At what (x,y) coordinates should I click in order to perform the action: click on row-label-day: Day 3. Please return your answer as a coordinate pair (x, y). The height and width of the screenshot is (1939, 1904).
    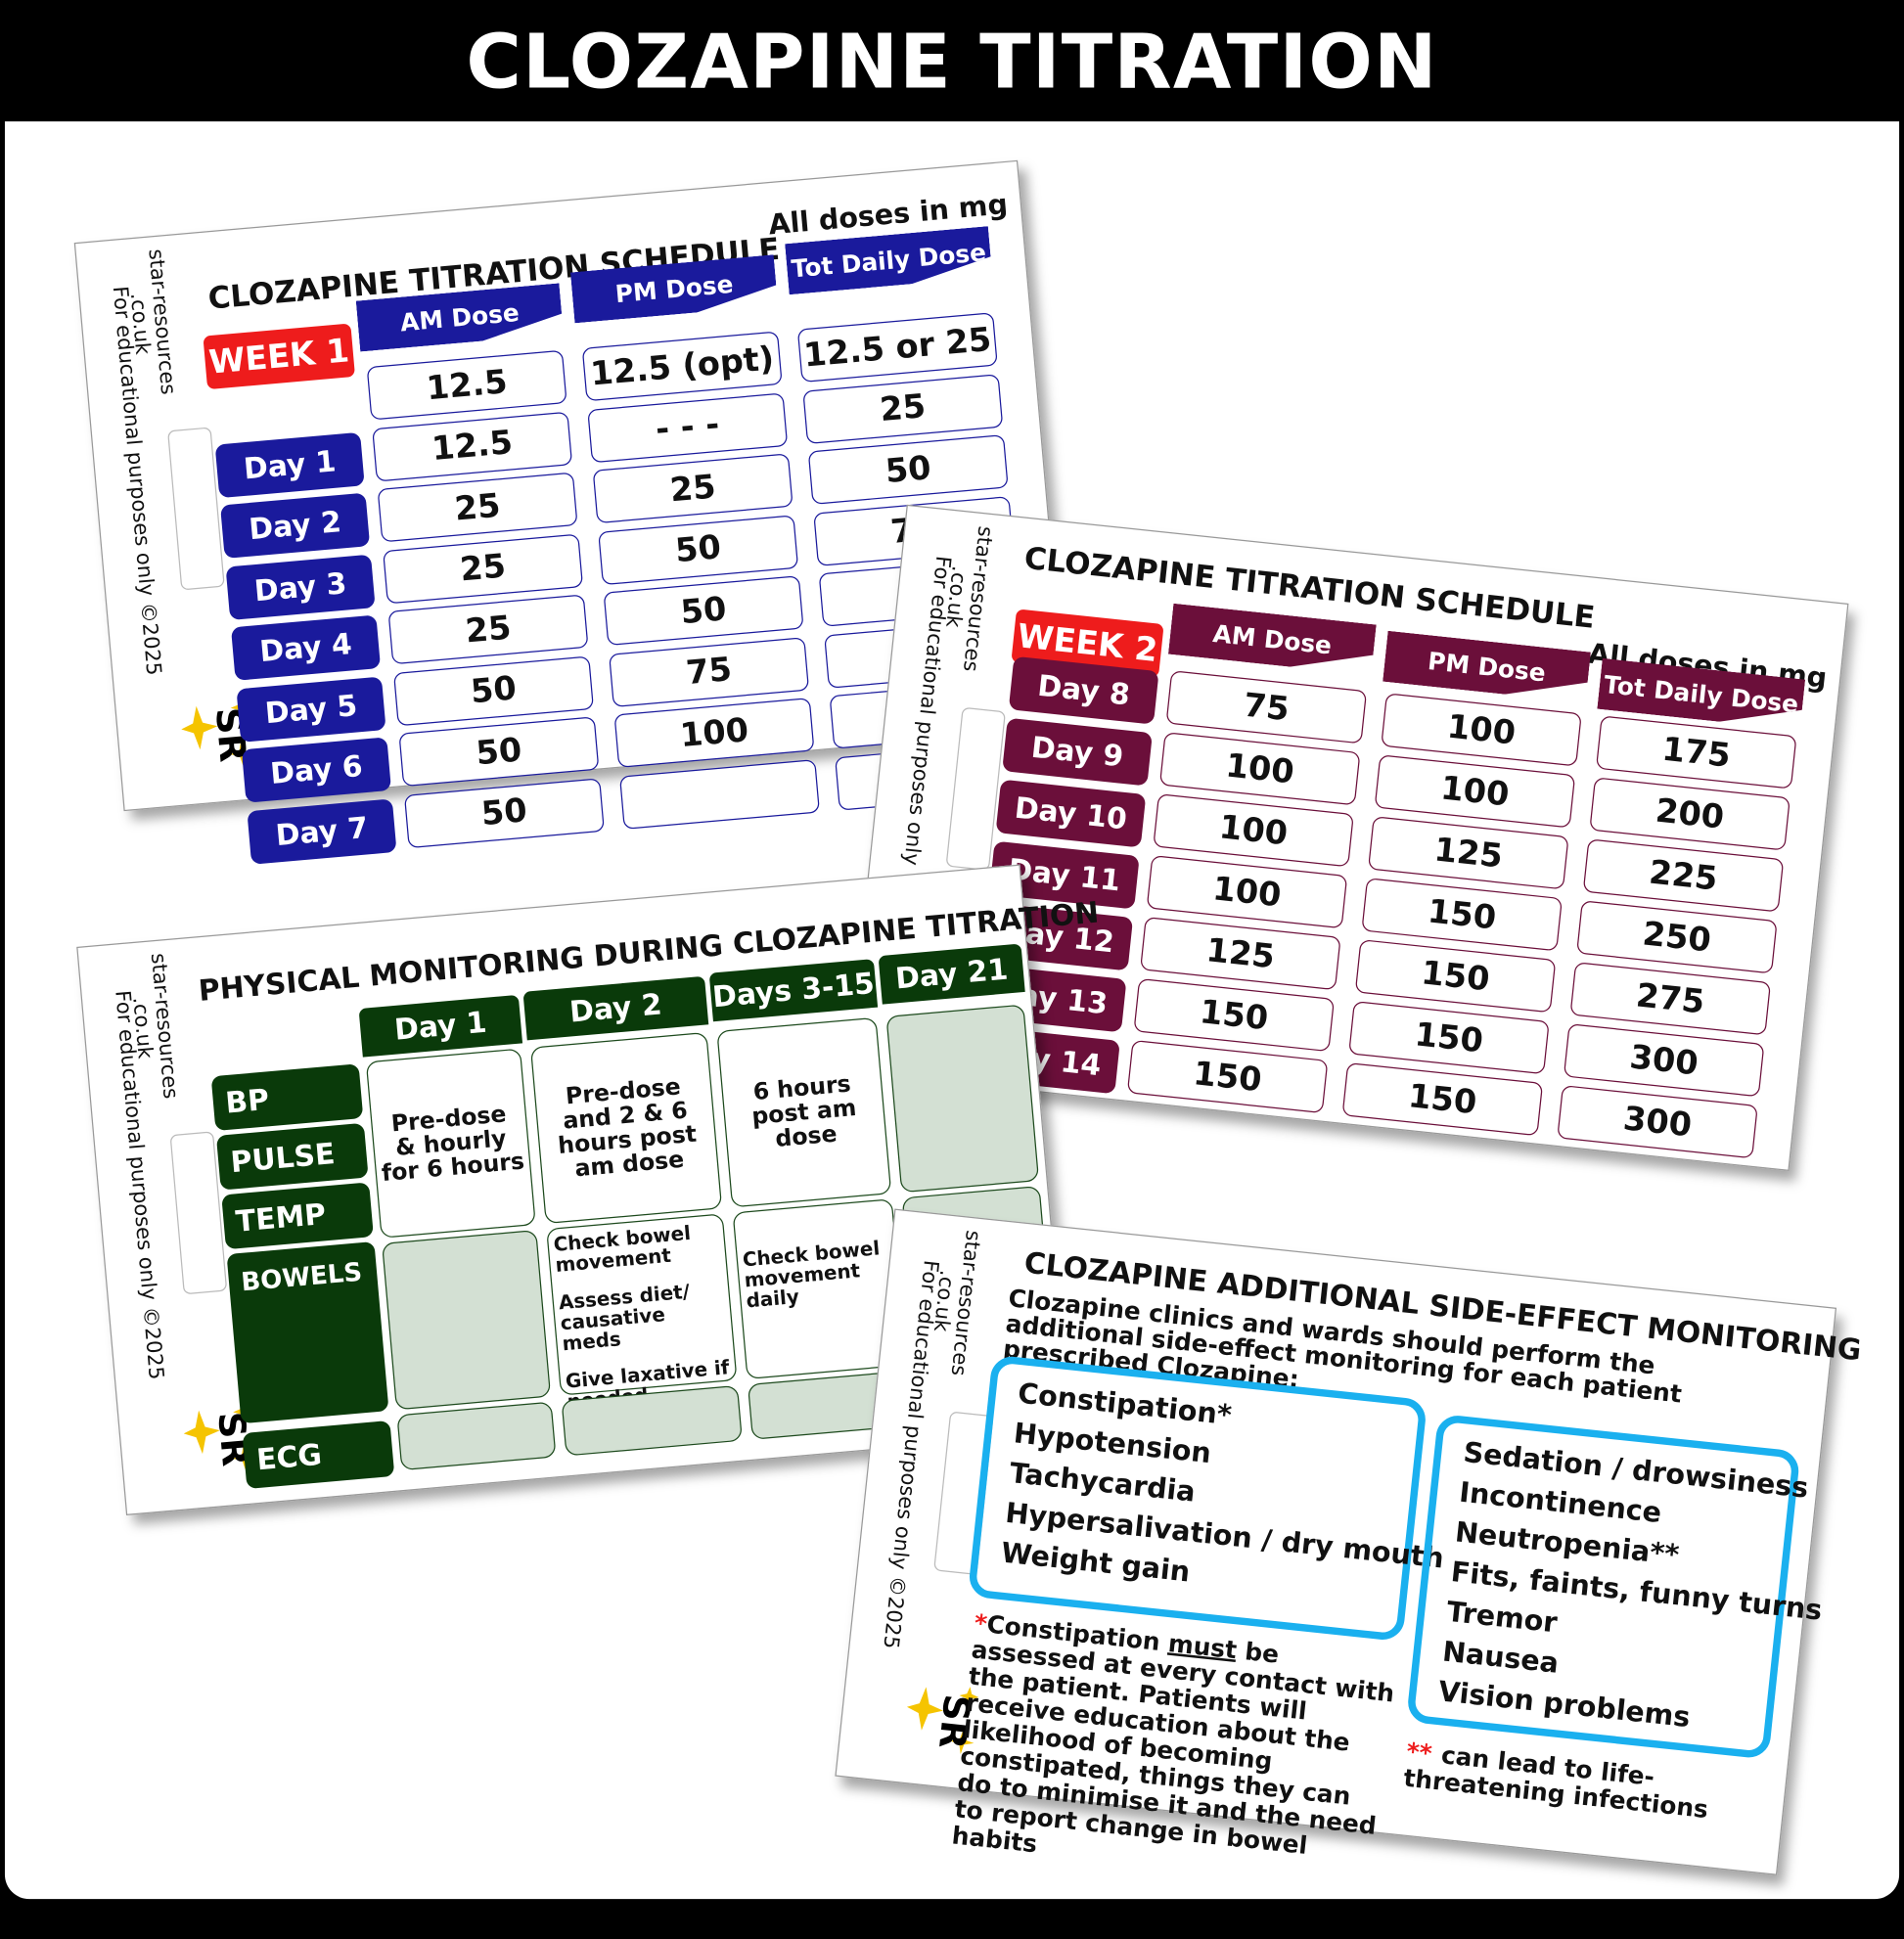
    Looking at the image, I should click on (300, 587).